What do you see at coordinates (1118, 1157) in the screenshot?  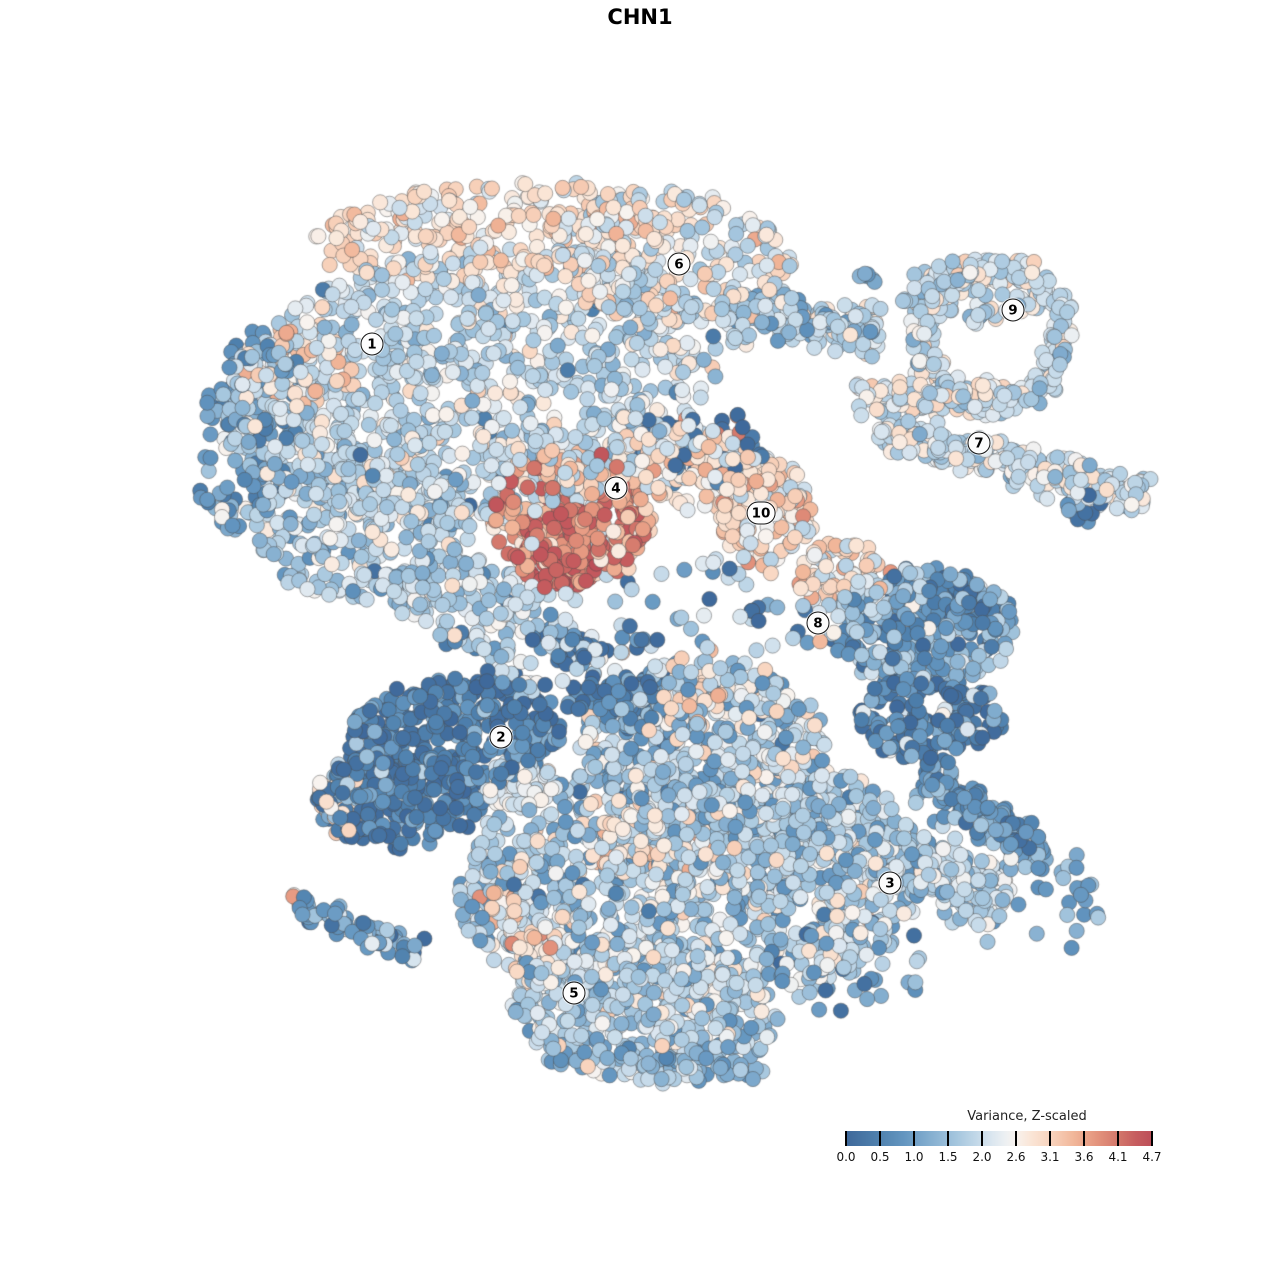 I see `colorbar-tick-label: 4.1` at bounding box center [1118, 1157].